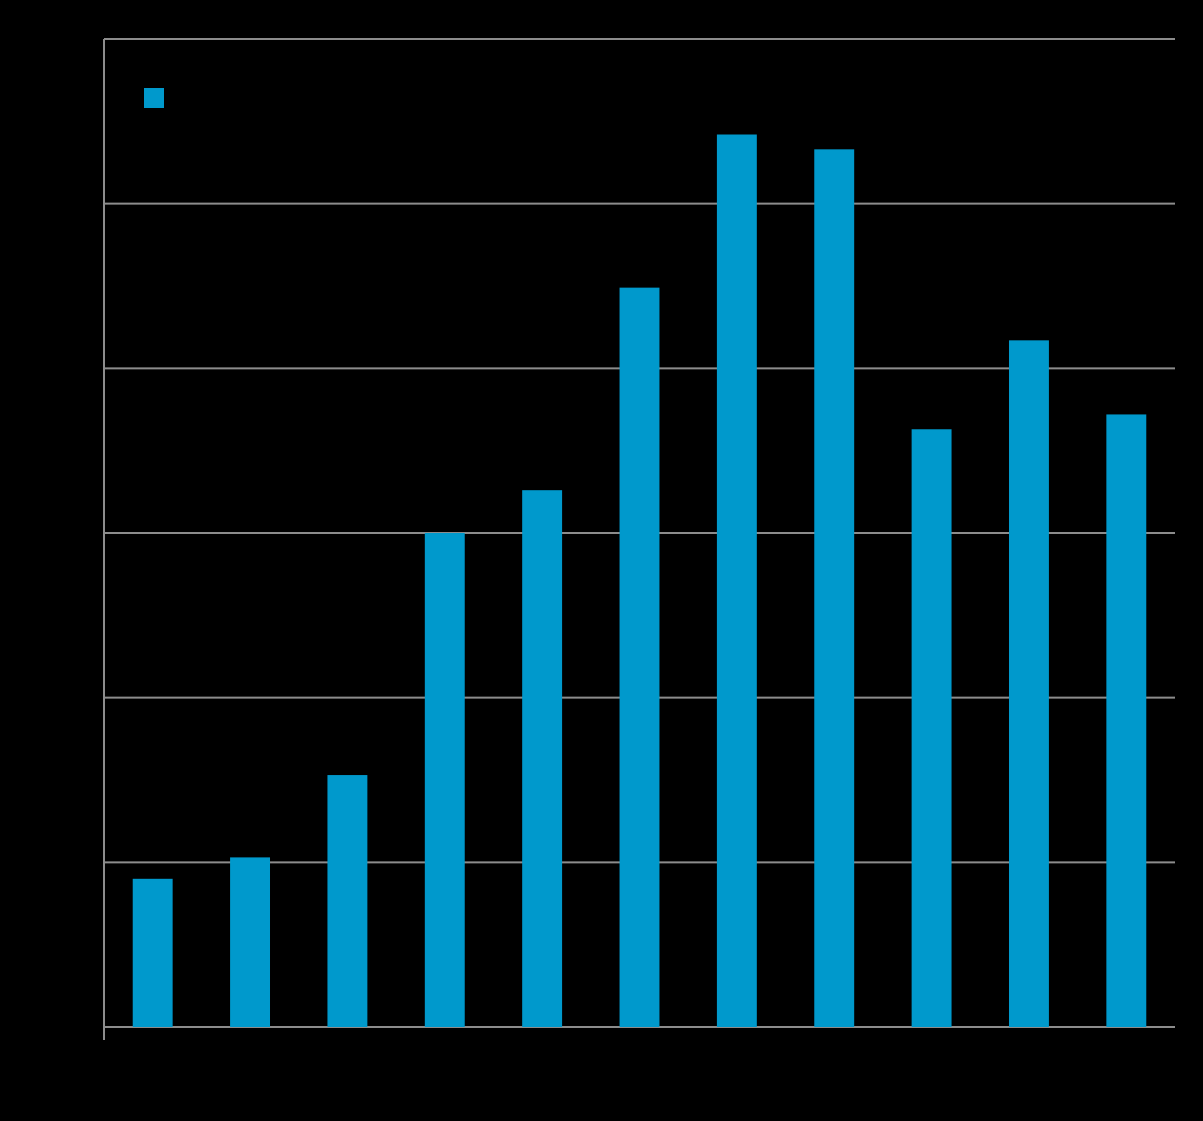 This screenshot has height=1121, width=1203. What do you see at coordinates (89, 38) in the screenshot?
I see `y-tick-label: 6` at bounding box center [89, 38].